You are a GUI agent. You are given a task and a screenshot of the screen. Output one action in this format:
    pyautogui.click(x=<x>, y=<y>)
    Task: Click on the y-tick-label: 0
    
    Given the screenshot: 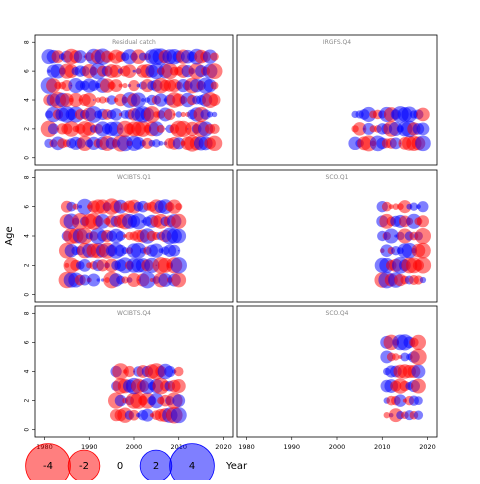 What is the action you would take?
    pyautogui.click(x=27, y=158)
    